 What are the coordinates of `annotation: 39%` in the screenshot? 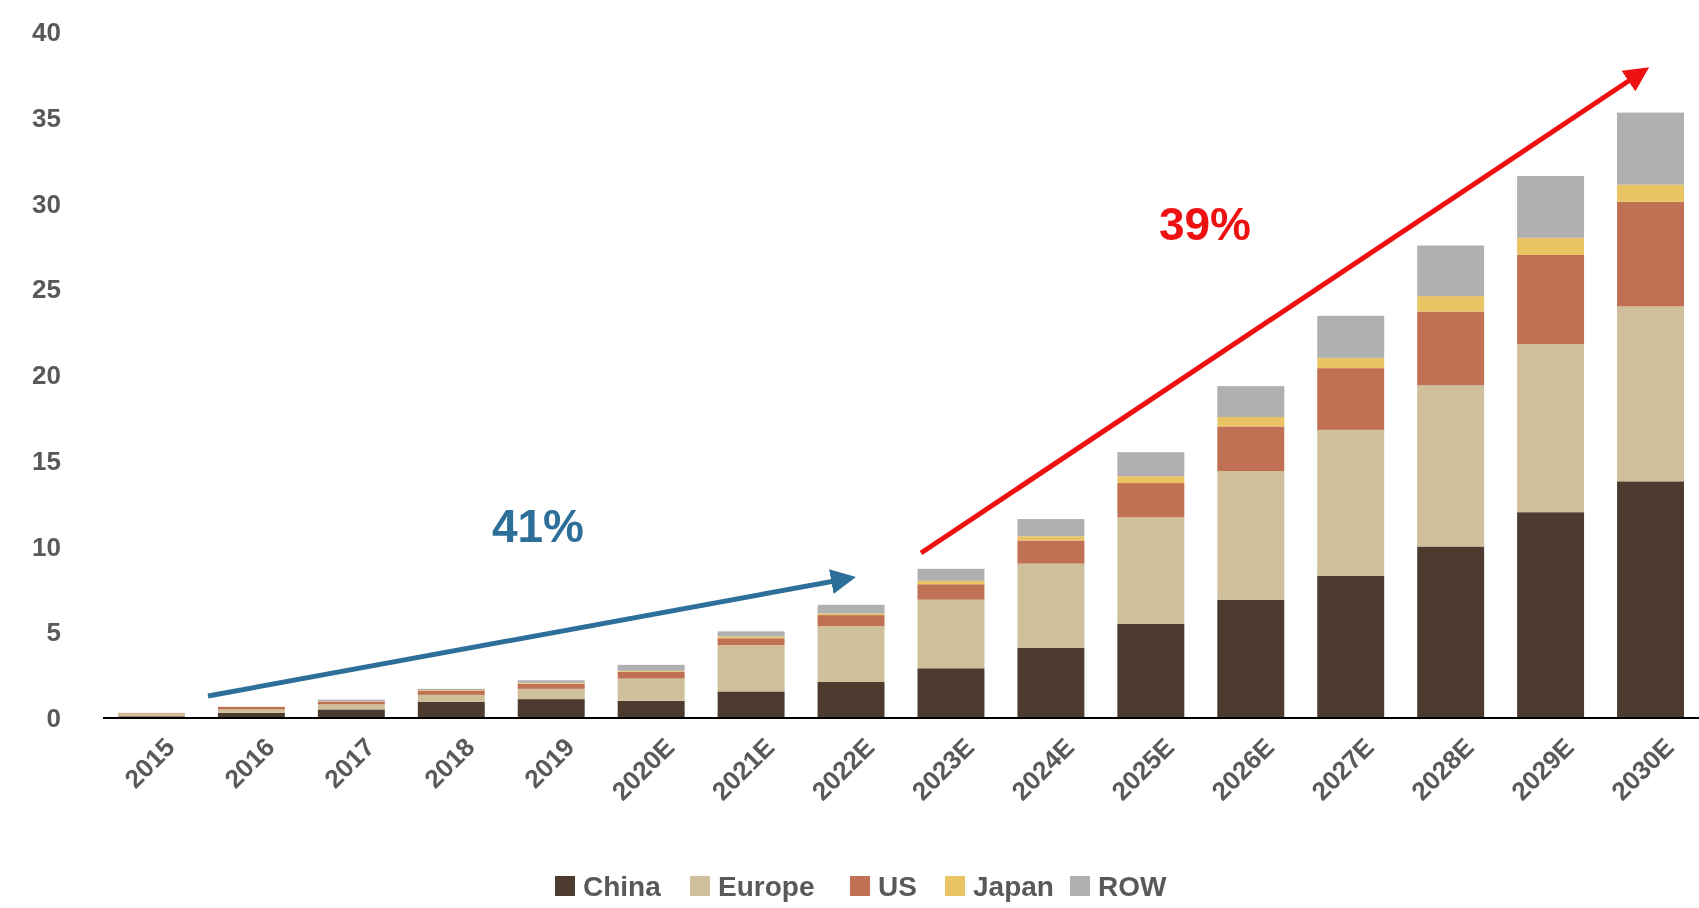 It's located at (1205, 224).